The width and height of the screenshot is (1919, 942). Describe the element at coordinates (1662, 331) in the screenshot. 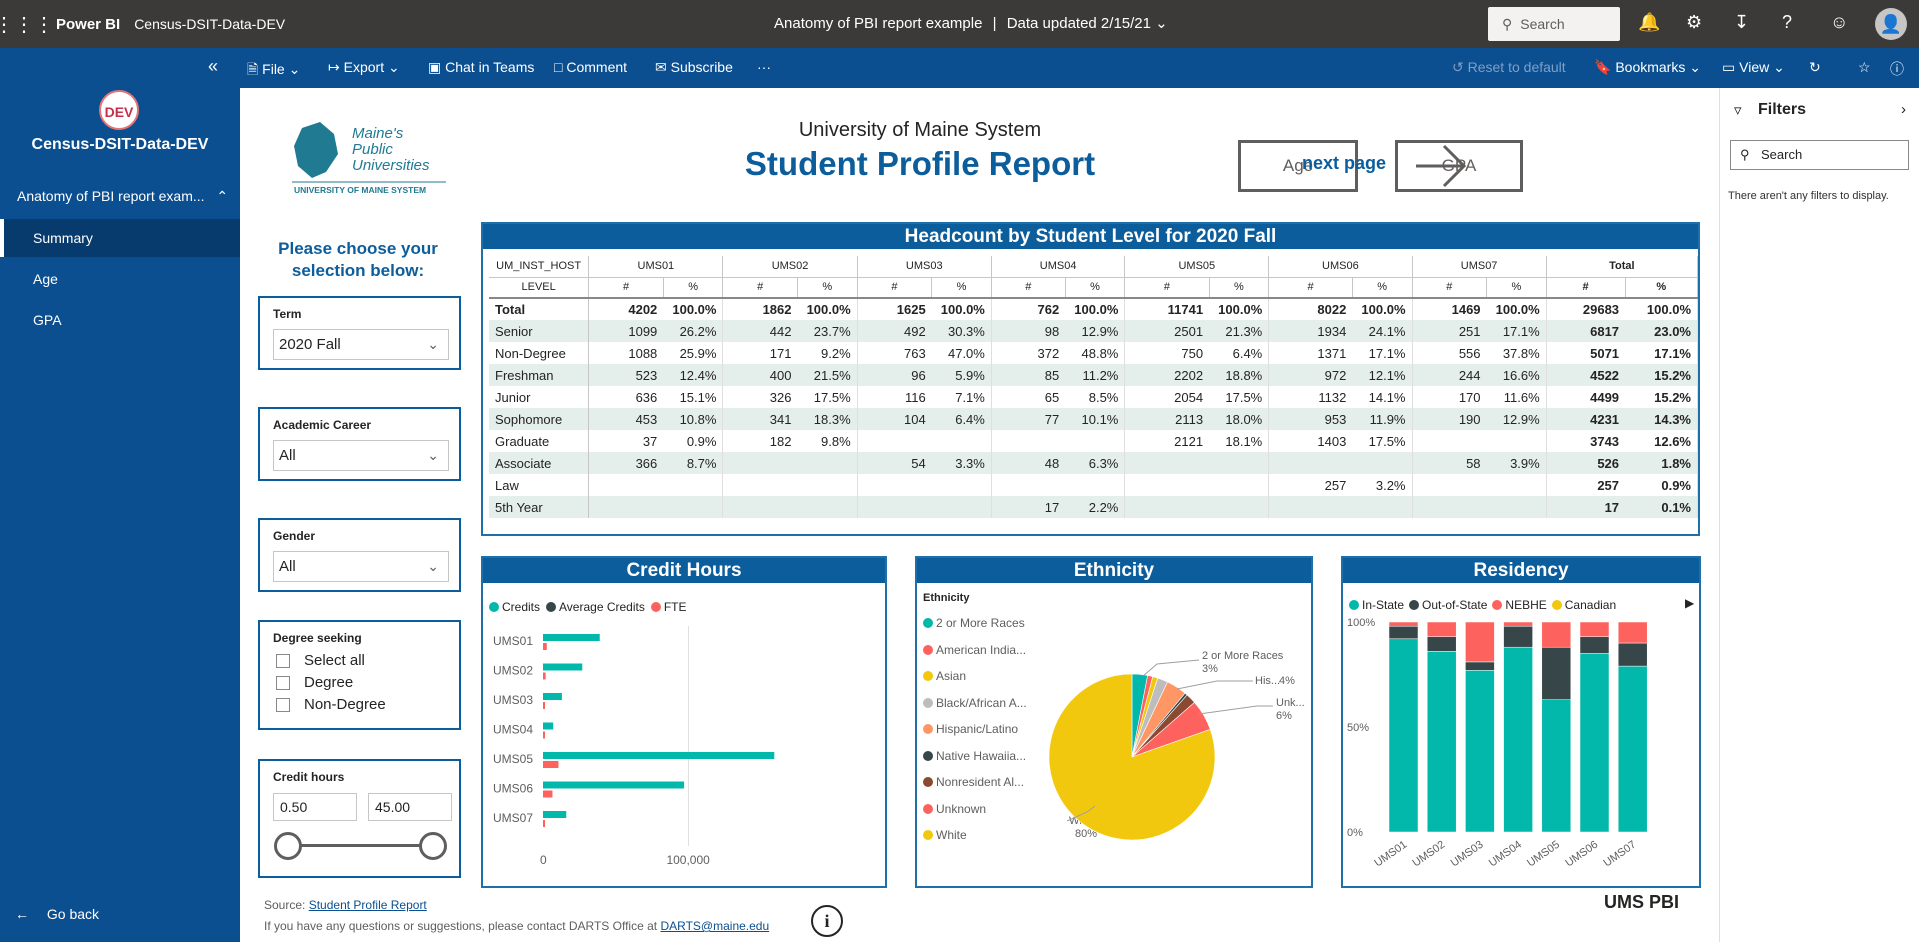

I see `table-cell: 23.0%` at that location.